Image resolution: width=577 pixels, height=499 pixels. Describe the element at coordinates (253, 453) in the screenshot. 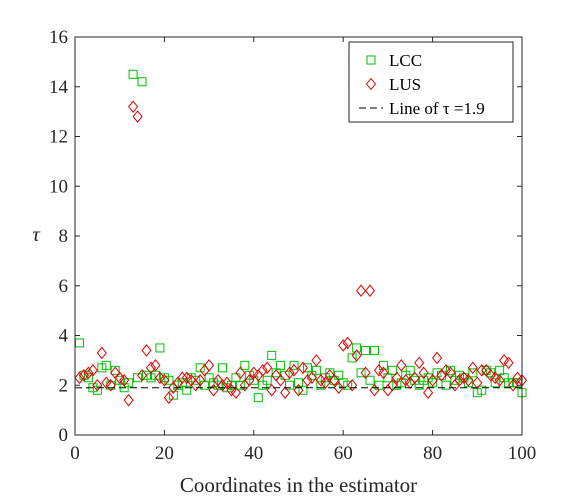

I see `x-tick-label: 40` at that location.